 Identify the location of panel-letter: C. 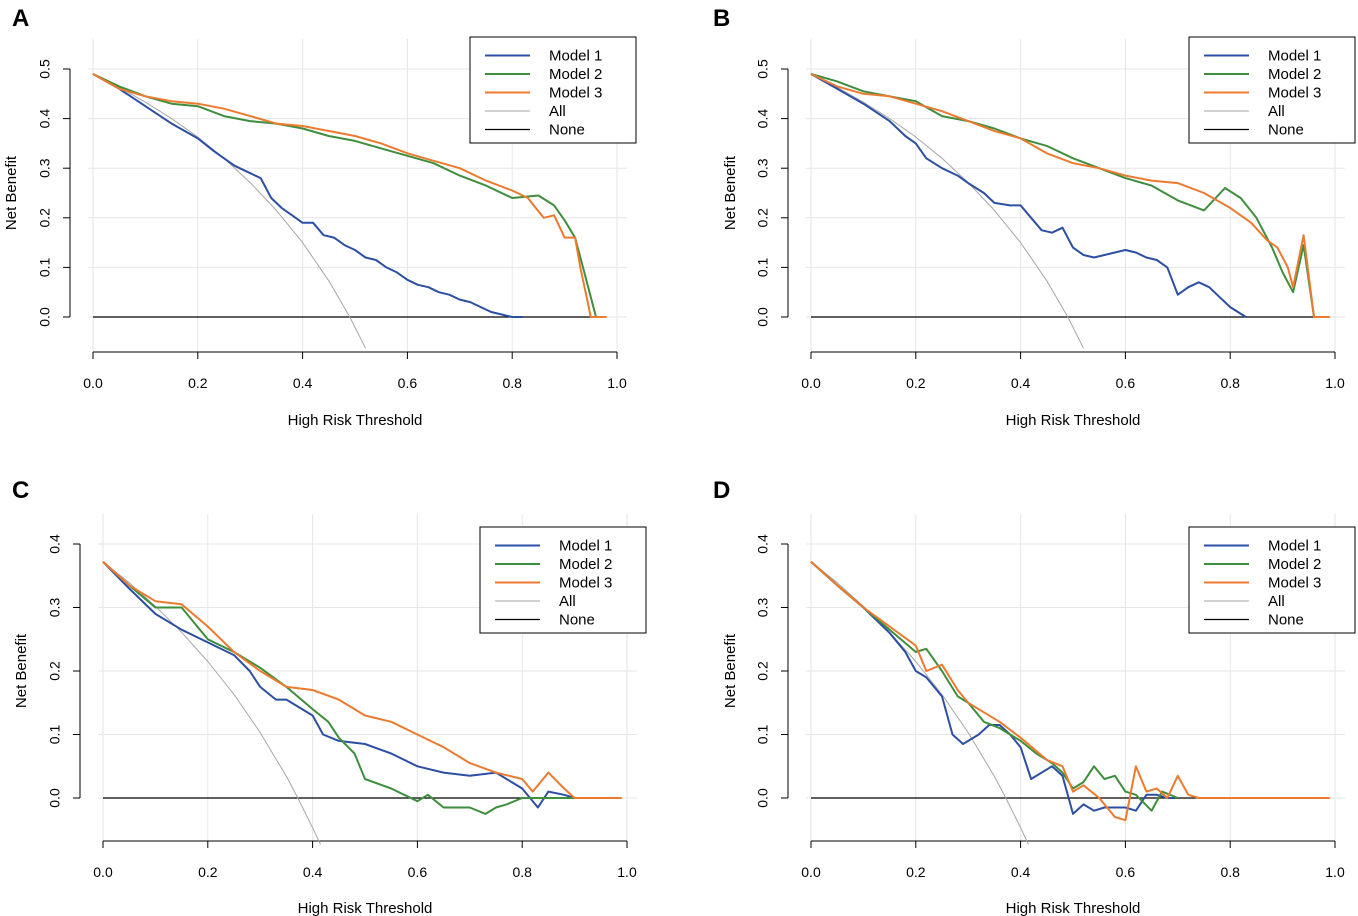
(20, 490).